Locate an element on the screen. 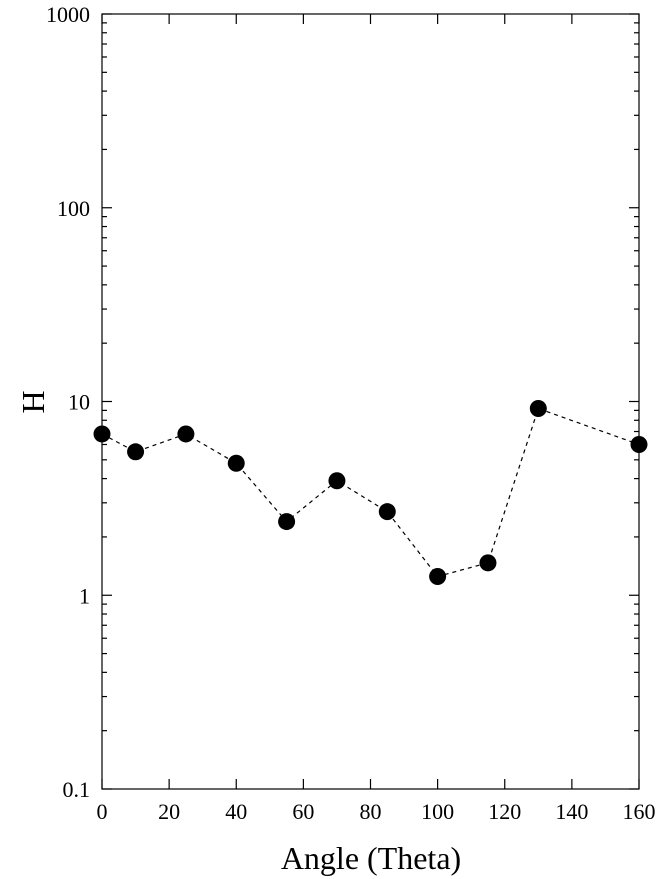 This screenshot has width=672, height=879. y-tick-label: 1 is located at coordinates (84, 595).